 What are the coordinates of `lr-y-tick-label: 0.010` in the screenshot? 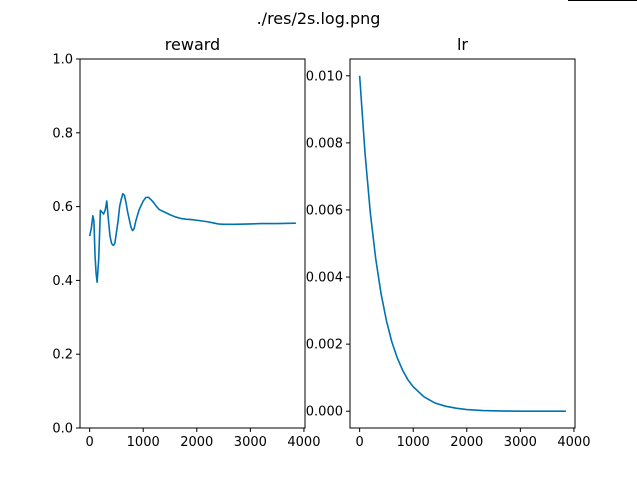 It's located at (324, 76).